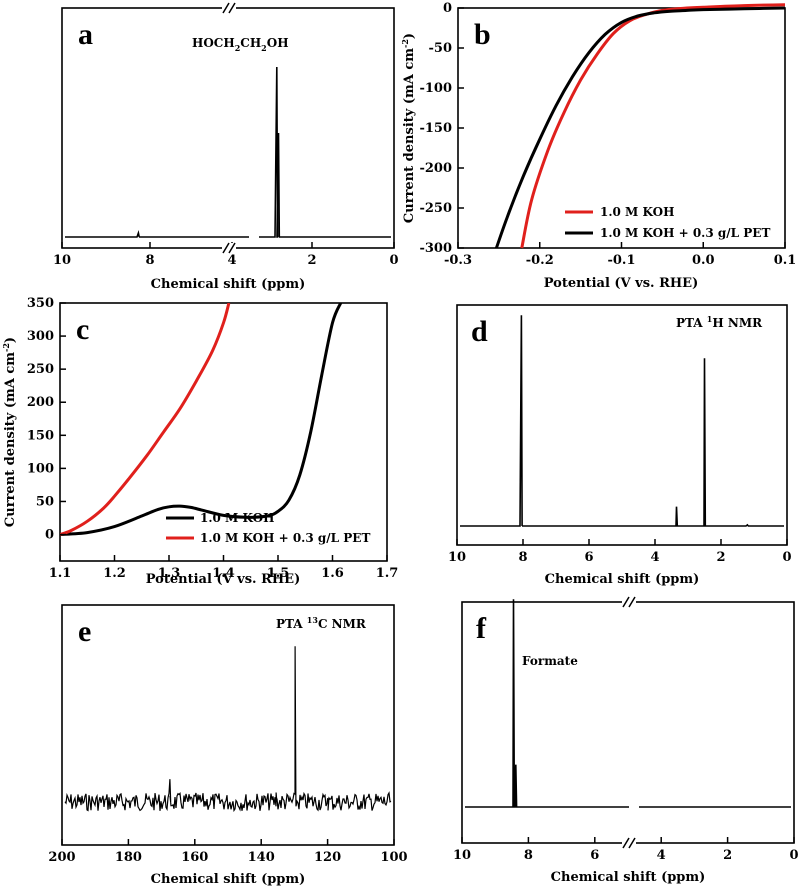 The width and height of the screenshot is (800, 887). Describe the element at coordinates (45, 501) in the screenshot. I see `y-tick-label: 50` at that location.